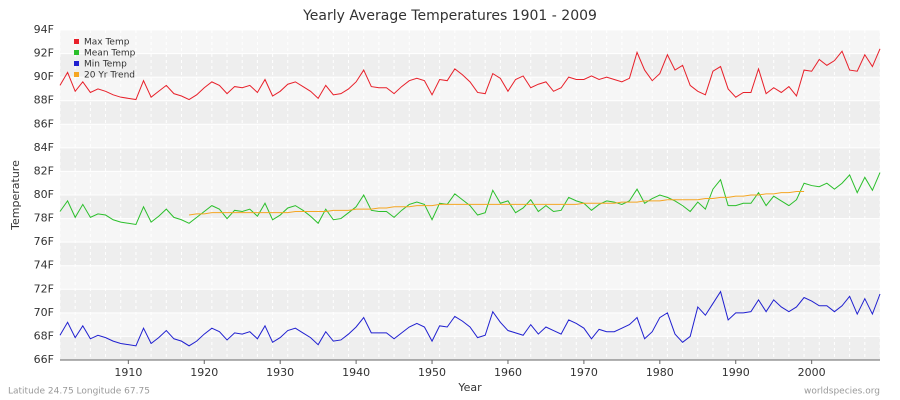 The height and width of the screenshot is (400, 900). Describe the element at coordinates (736, 372) in the screenshot. I see `x-tick-label: 1990` at that location.